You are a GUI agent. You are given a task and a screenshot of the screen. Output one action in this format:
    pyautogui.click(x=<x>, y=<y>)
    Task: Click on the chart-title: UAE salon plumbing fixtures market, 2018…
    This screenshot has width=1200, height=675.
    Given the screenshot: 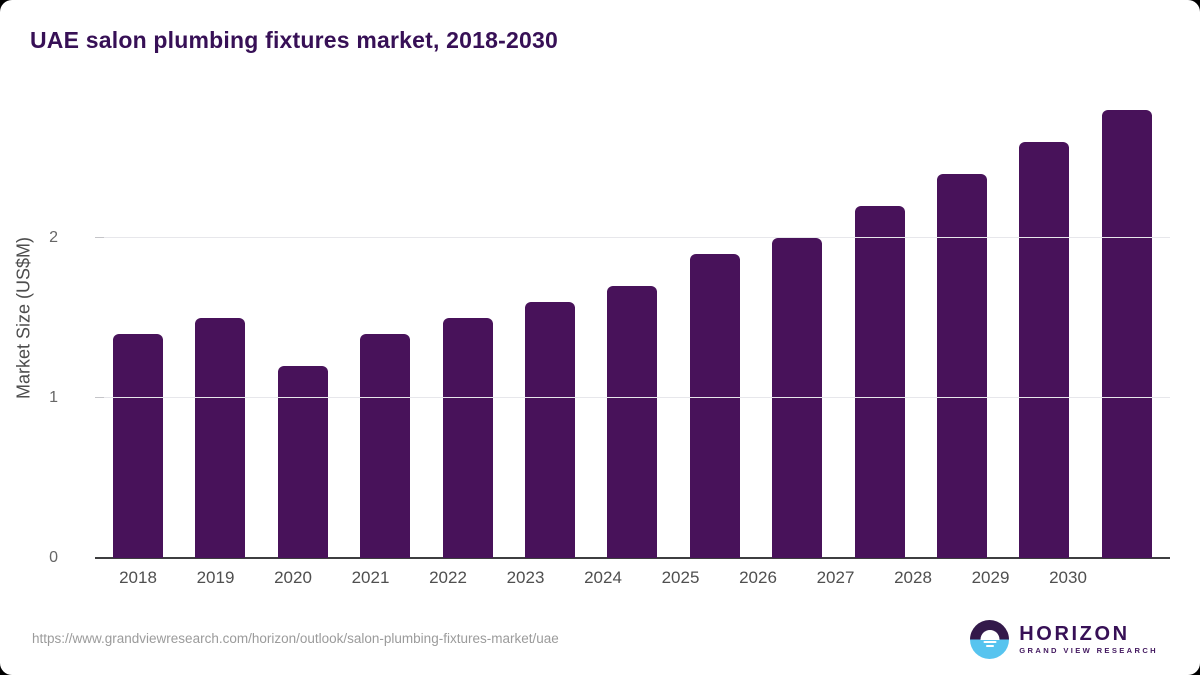 What is the action you would take?
    pyautogui.click(x=294, y=40)
    